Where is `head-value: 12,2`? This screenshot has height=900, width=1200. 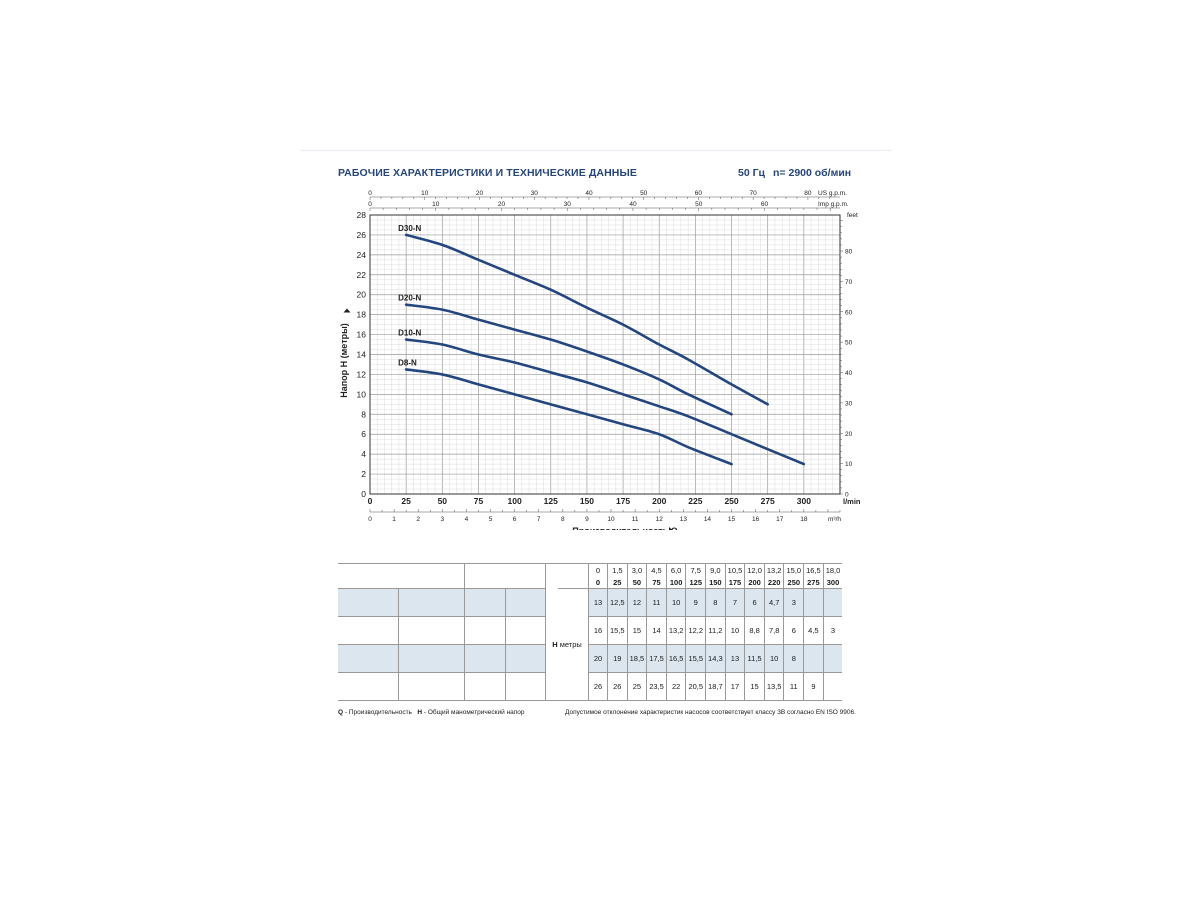 head-value: 12,2 is located at coordinates (695, 630).